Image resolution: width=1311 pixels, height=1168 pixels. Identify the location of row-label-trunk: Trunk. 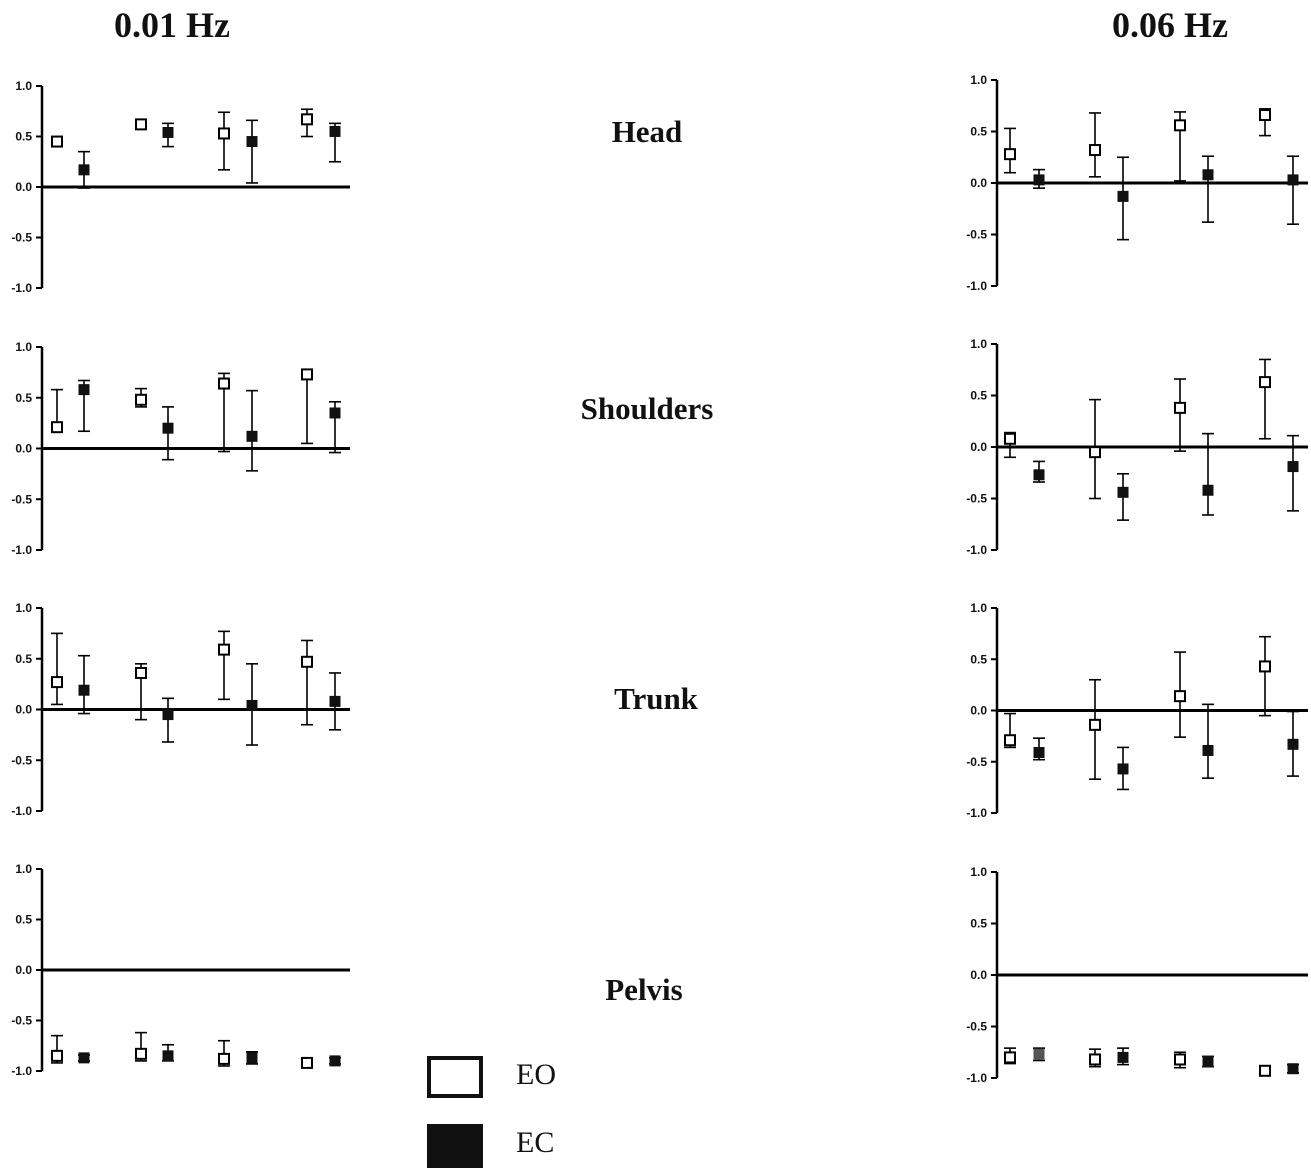
(656, 698).